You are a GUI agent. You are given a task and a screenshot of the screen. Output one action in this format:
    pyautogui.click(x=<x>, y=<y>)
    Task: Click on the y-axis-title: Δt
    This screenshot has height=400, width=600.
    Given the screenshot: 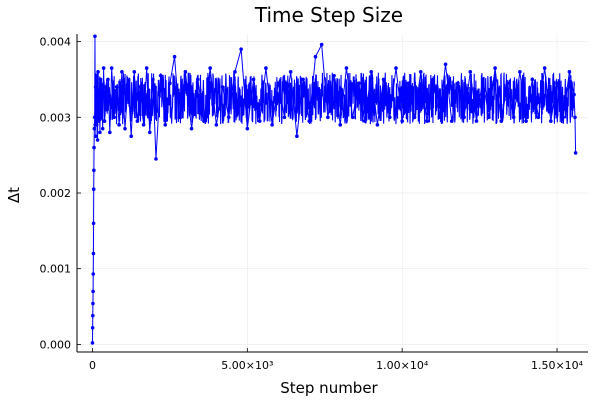 What is the action you would take?
    pyautogui.click(x=14, y=195)
    